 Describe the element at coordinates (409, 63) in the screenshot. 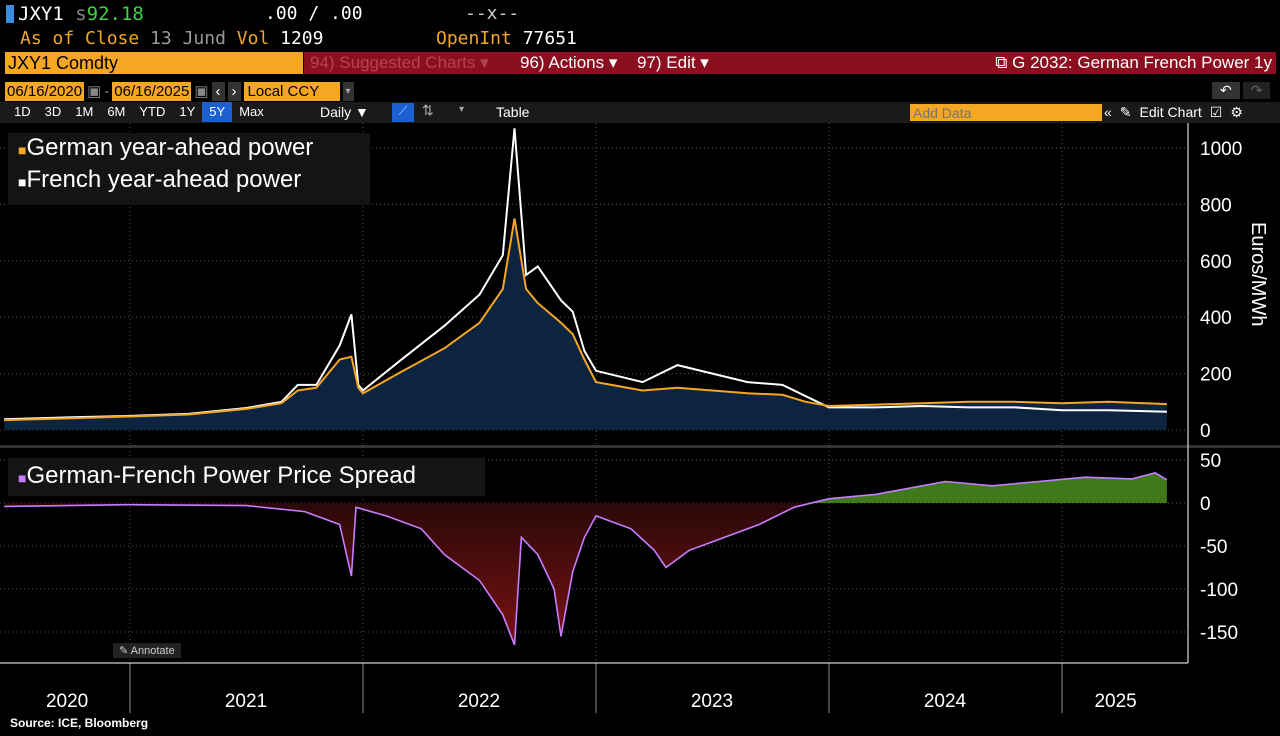

I see `suggested-charts-button: 94) Suggested Charts ▾` at that location.